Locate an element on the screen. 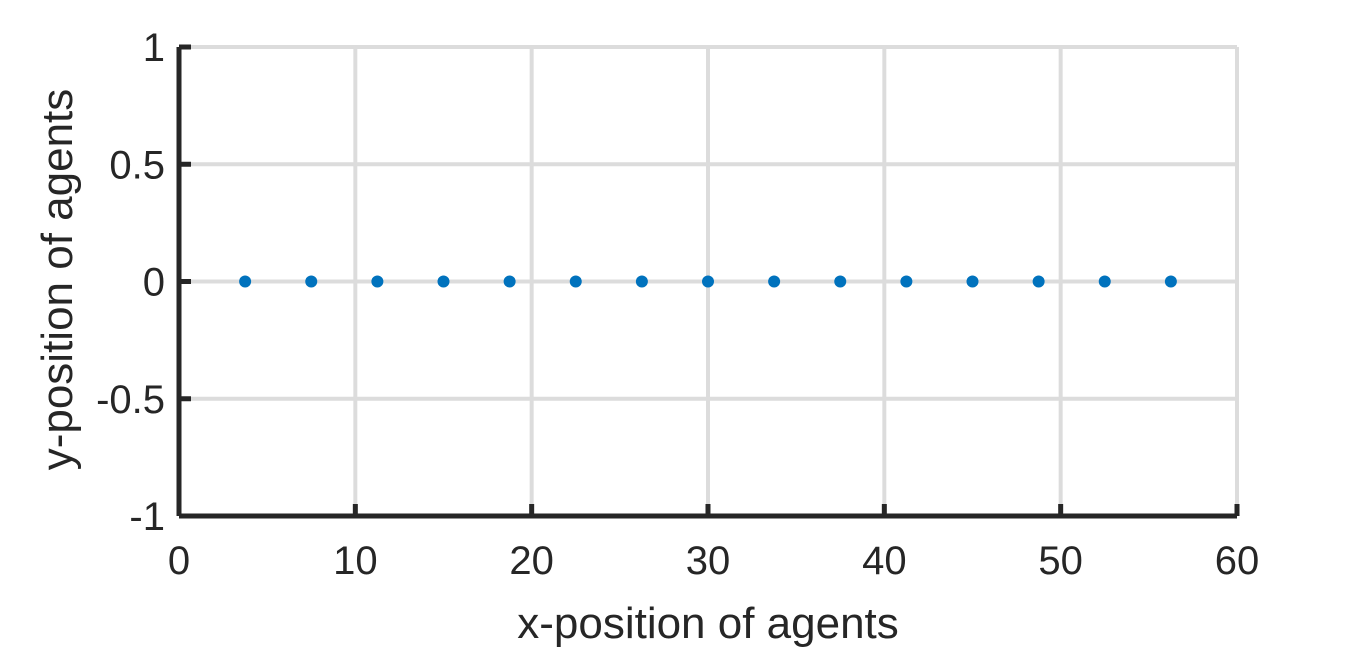 Image resolution: width=1366 pixels, height=656 pixels. y-tick-label: 1 is located at coordinates (154, 48).